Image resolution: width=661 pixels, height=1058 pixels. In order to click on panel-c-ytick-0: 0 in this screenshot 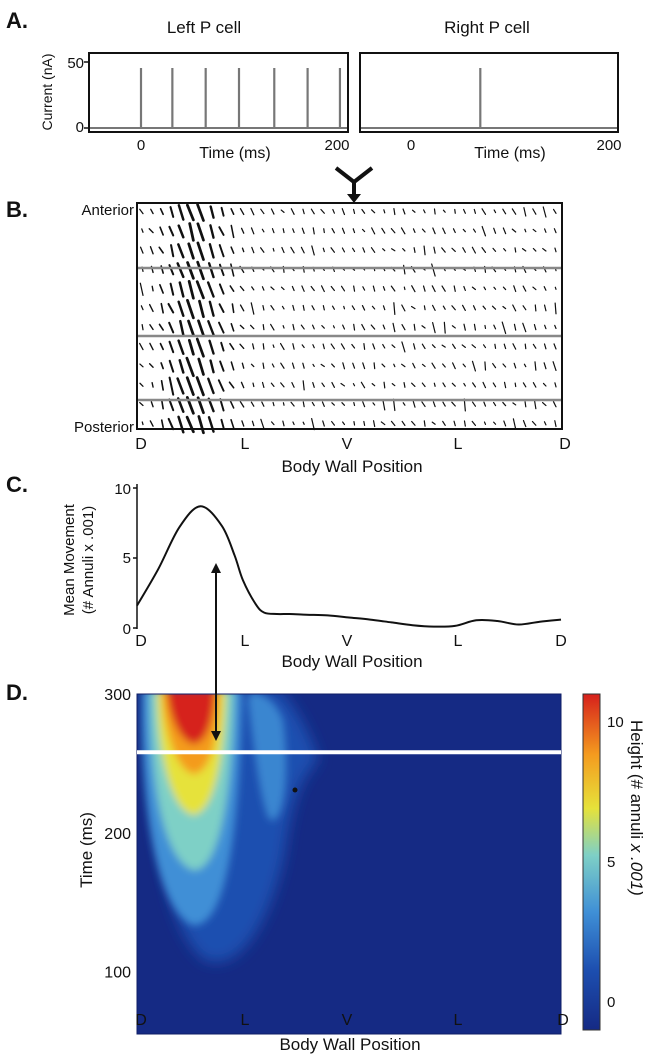, I will do `click(127, 629)`.